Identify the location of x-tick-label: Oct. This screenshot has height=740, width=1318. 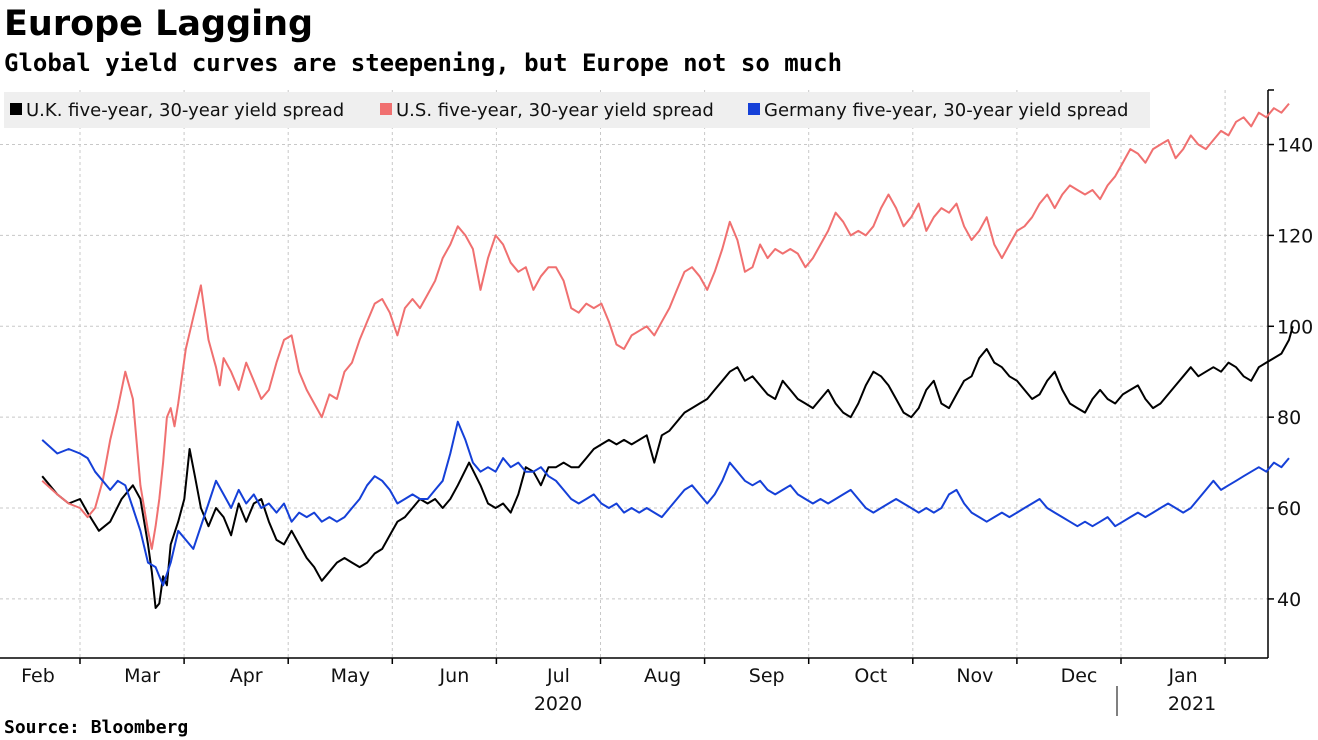
(870, 676).